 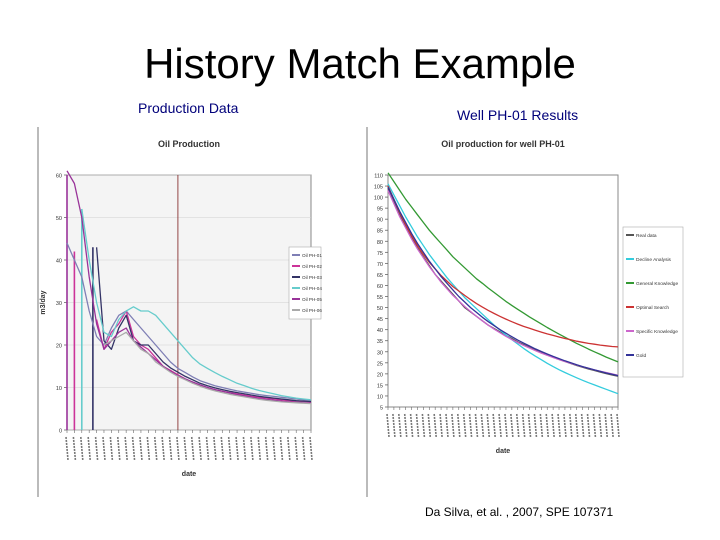 What do you see at coordinates (312, 288) in the screenshot?
I see `legend-entry: Oil PH-04` at bounding box center [312, 288].